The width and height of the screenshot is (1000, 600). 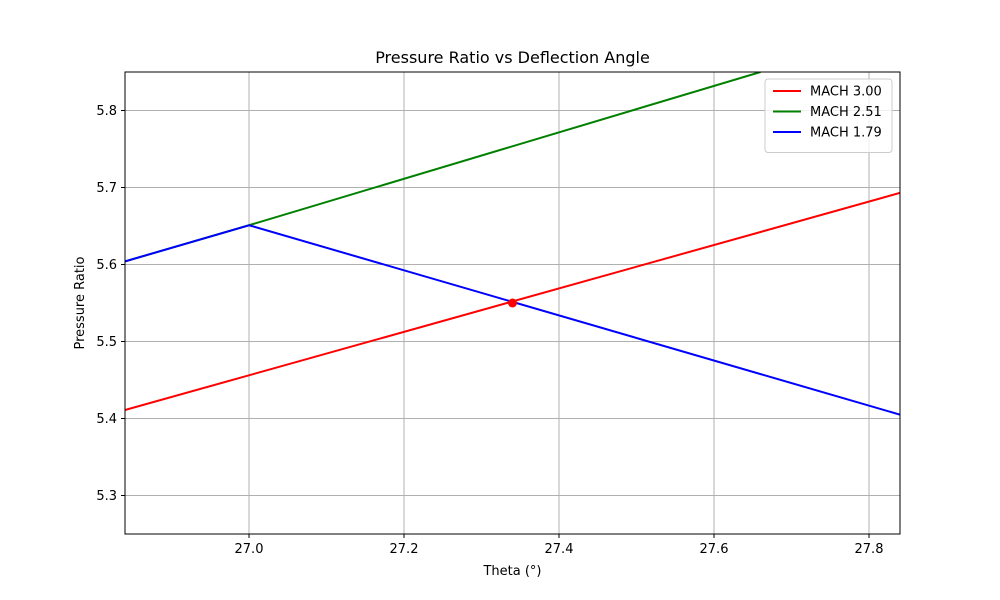 I want to click on x-tick-label: 27.2, so click(x=404, y=549).